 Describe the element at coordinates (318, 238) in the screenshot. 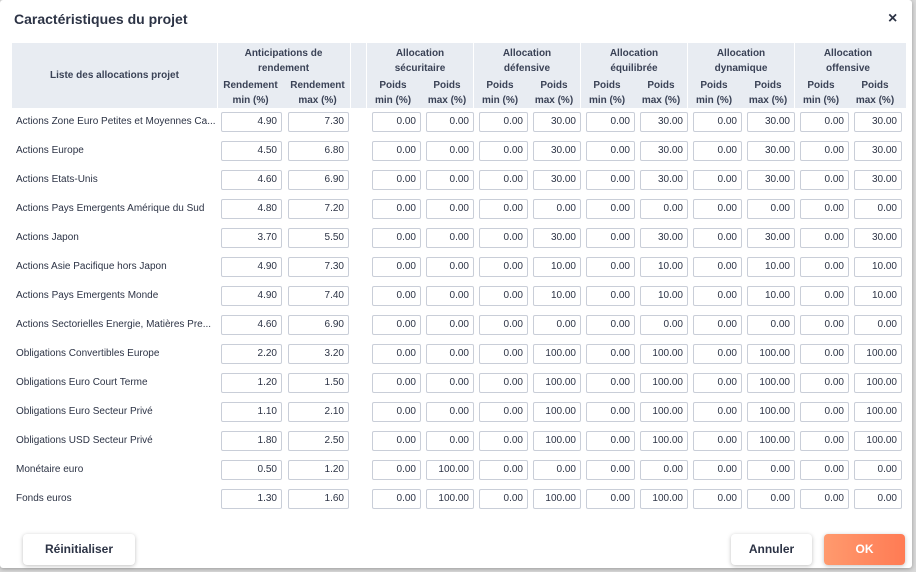

I see `value-input: 5.50` at that location.